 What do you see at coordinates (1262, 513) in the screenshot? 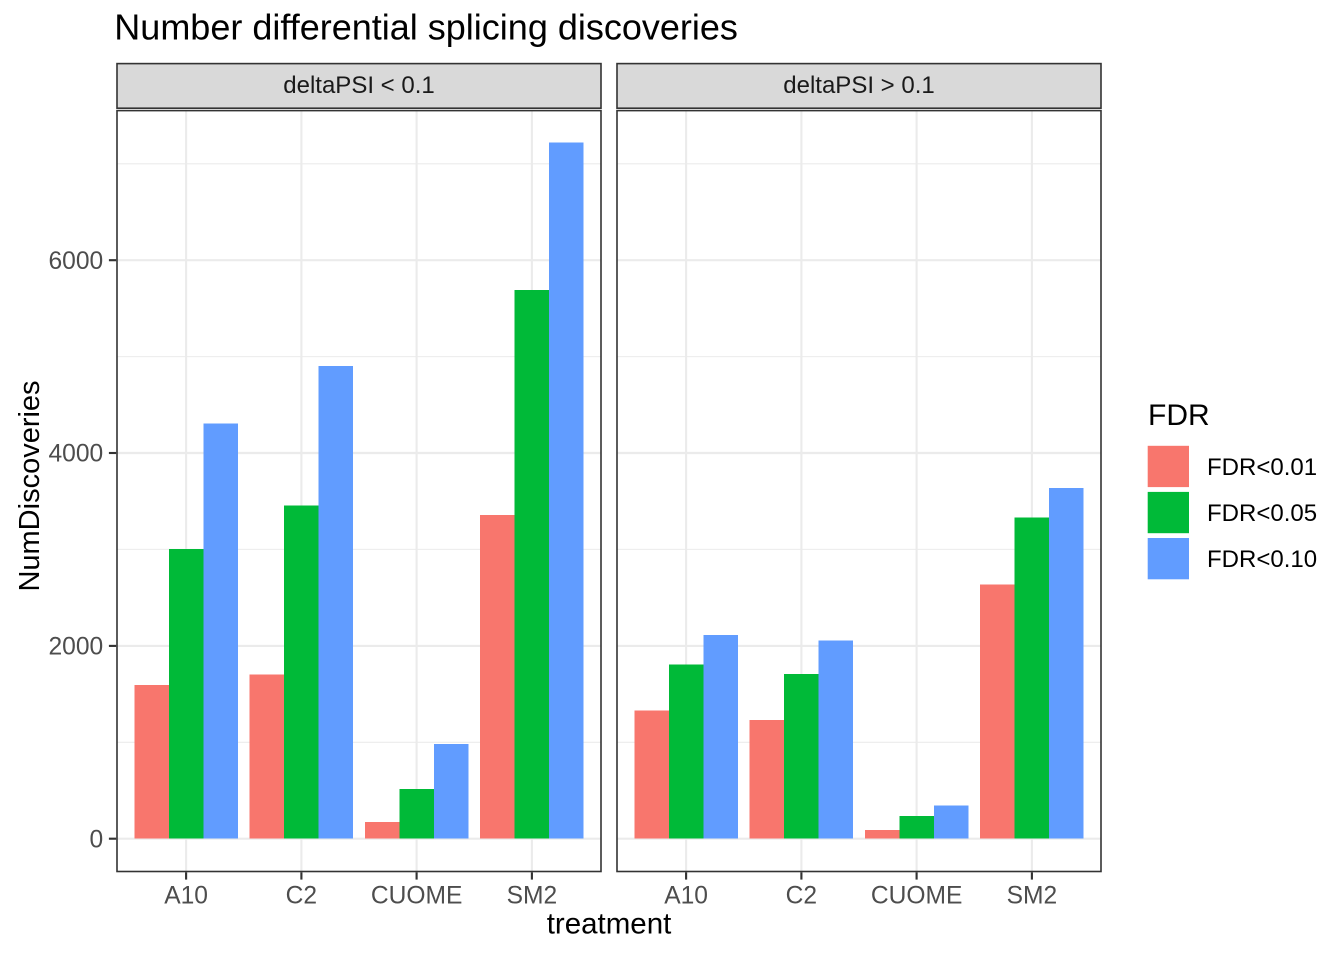
I see `svg-text: FDR<0.05` at bounding box center [1262, 513].